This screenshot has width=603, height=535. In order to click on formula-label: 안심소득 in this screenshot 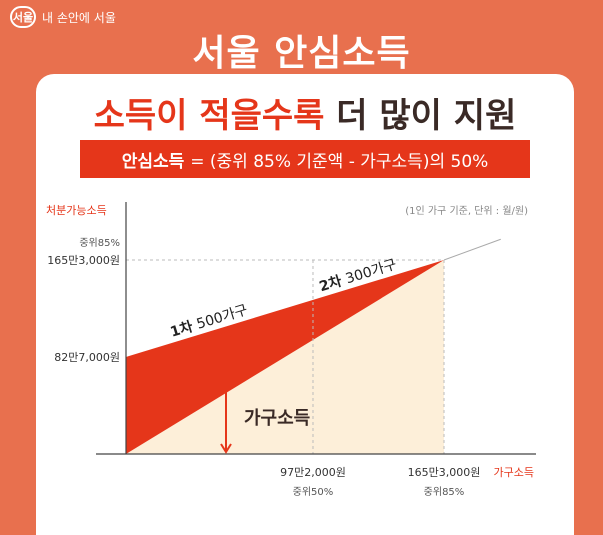, I will do `click(153, 161)`.